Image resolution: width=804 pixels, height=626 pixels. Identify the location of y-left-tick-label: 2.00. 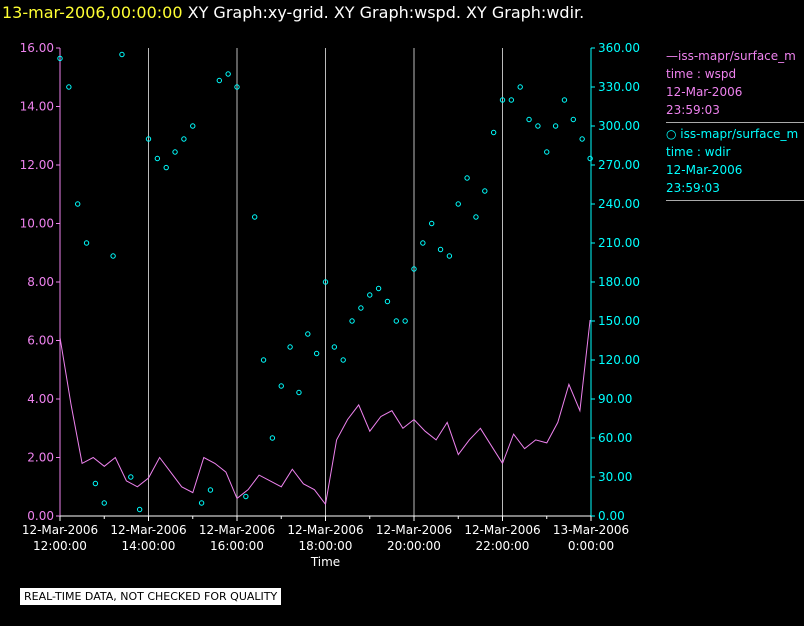
(40, 458).